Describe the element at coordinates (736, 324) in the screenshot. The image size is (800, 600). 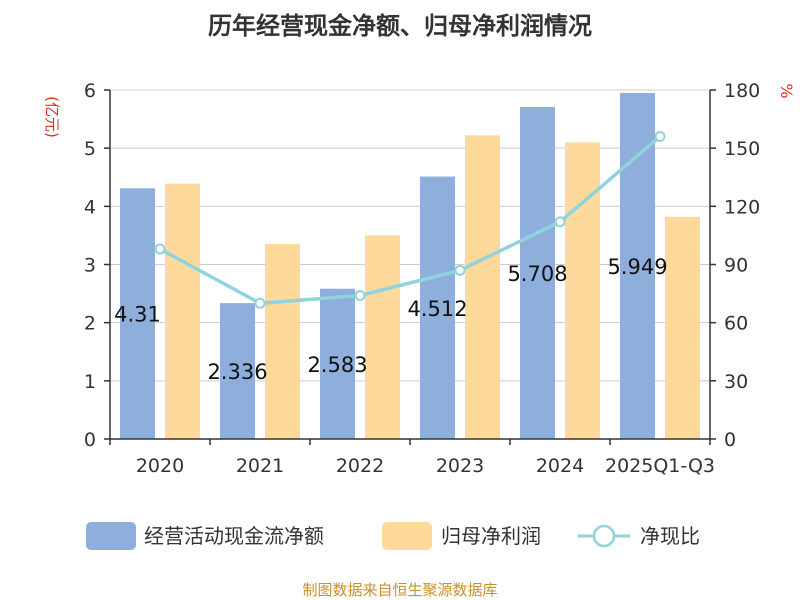
I see `right-tick-label: 60` at that location.